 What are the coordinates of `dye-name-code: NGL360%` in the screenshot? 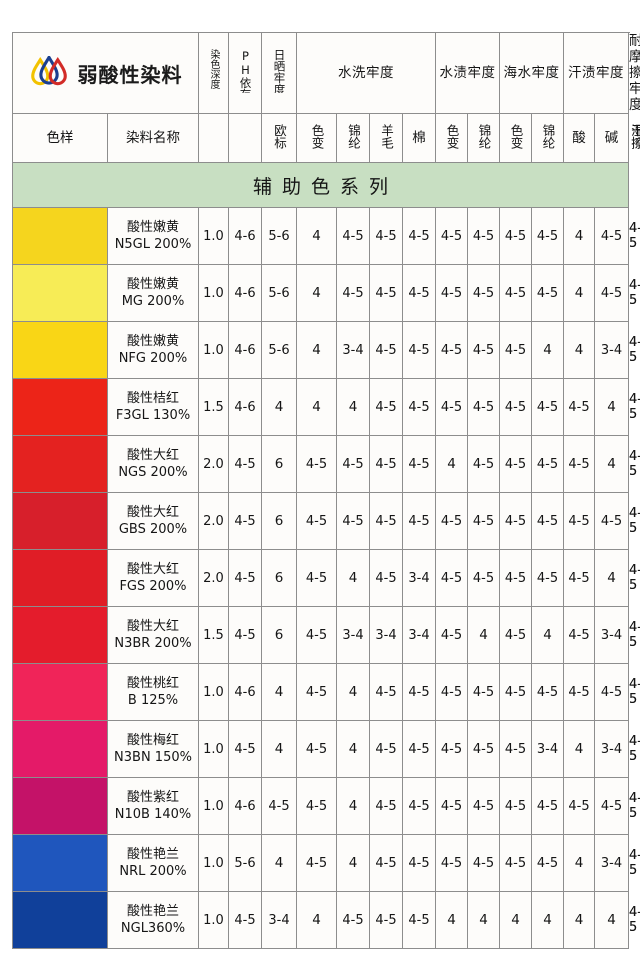 It's located at (153, 928).